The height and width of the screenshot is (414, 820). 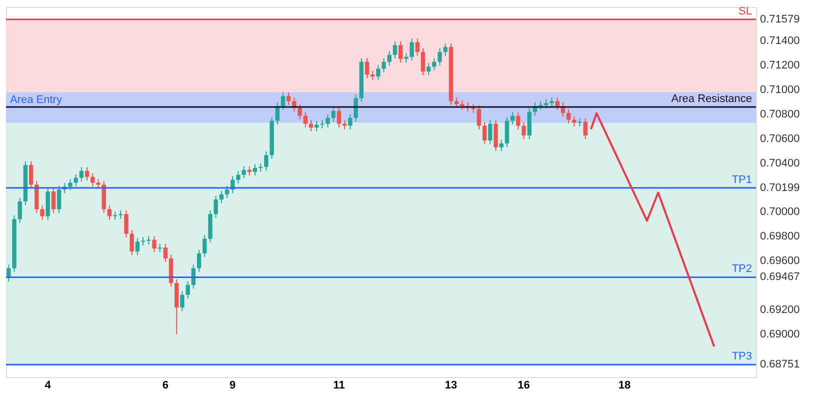 What do you see at coordinates (624, 386) in the screenshot?
I see `x-tick-label: 18` at bounding box center [624, 386].